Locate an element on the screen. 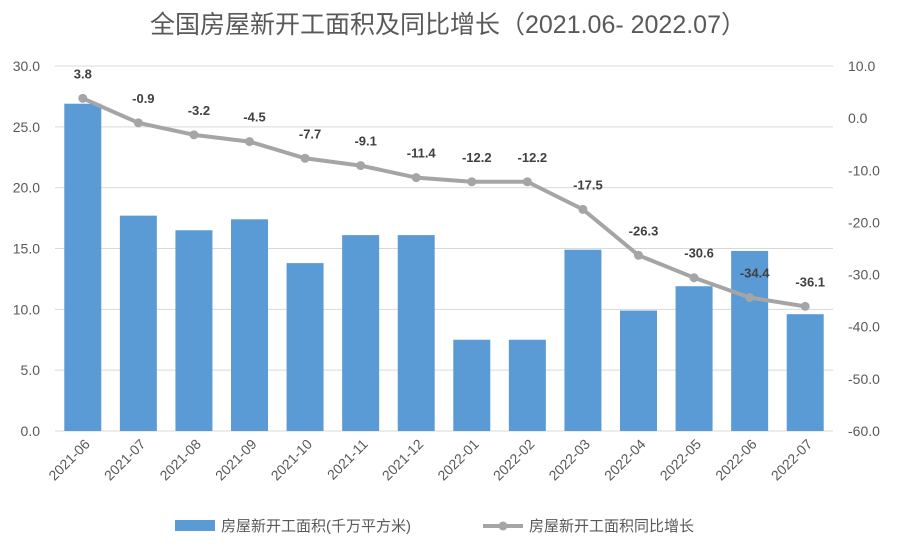 Image resolution: width=897 pixels, height=550 pixels. data-label: -9.1 is located at coordinates (365, 141).